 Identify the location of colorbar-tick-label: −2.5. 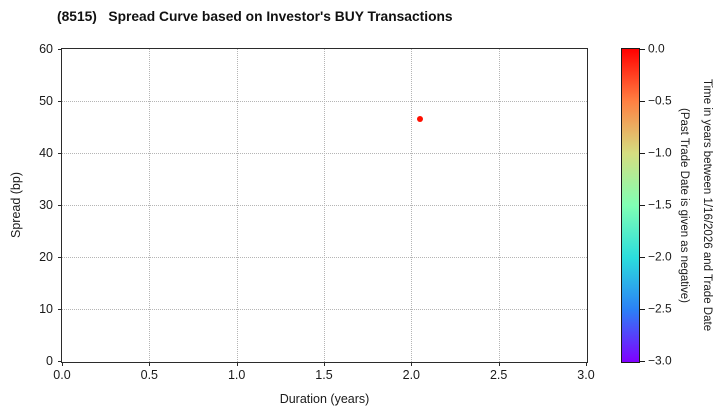
(660, 308).